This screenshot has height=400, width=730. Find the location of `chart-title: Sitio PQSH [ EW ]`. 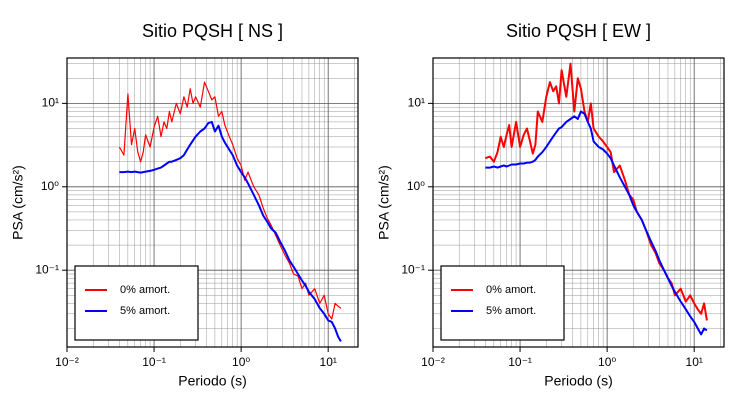

chart-title: Sitio PQSH [ EW ] is located at coordinates (578, 31).